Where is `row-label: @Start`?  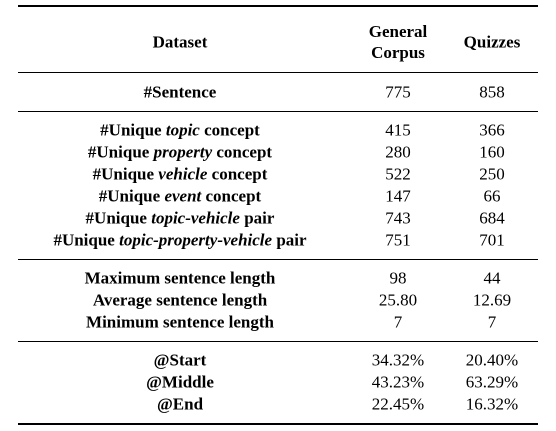 row-label: @Start is located at coordinates (180, 360).